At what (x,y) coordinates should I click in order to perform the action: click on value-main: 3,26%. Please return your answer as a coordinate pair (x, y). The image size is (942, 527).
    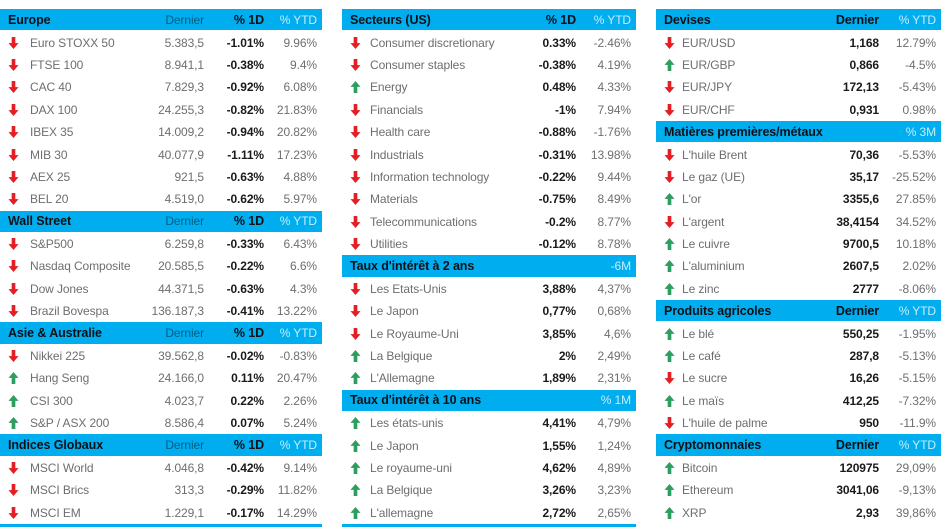
    Looking at the image, I should click on (559, 490).